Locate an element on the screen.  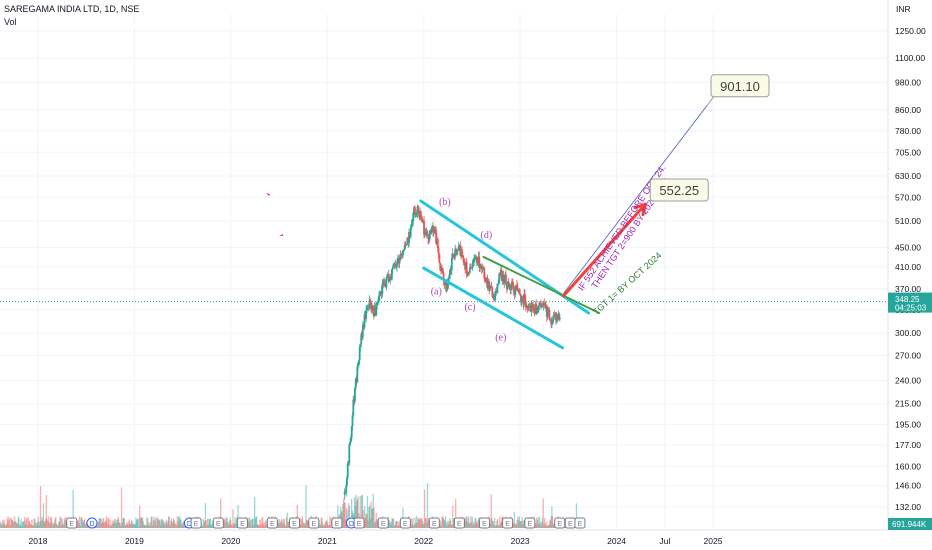
dividend-marker is located at coordinates (92, 523).